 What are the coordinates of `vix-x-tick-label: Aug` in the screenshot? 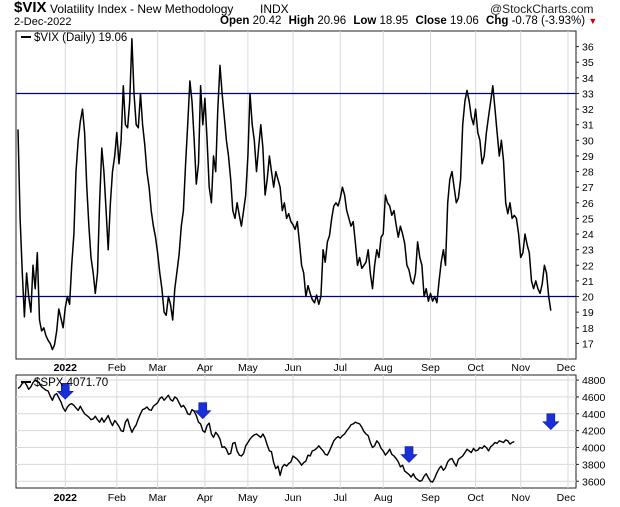 It's located at (383, 368).